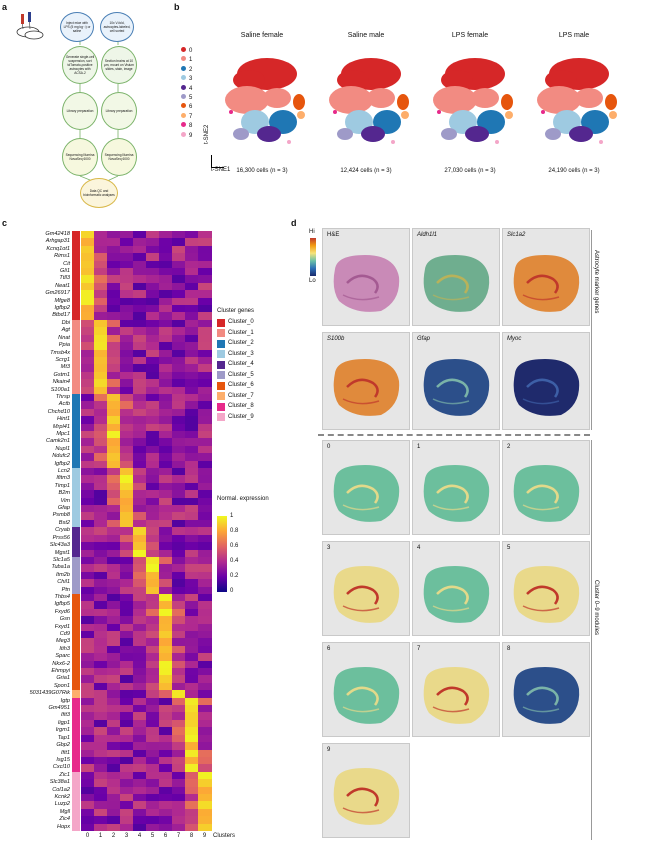  What do you see at coordinates (62, 485) in the screenshot?
I see `gene-label: Timp1` at bounding box center [62, 485].